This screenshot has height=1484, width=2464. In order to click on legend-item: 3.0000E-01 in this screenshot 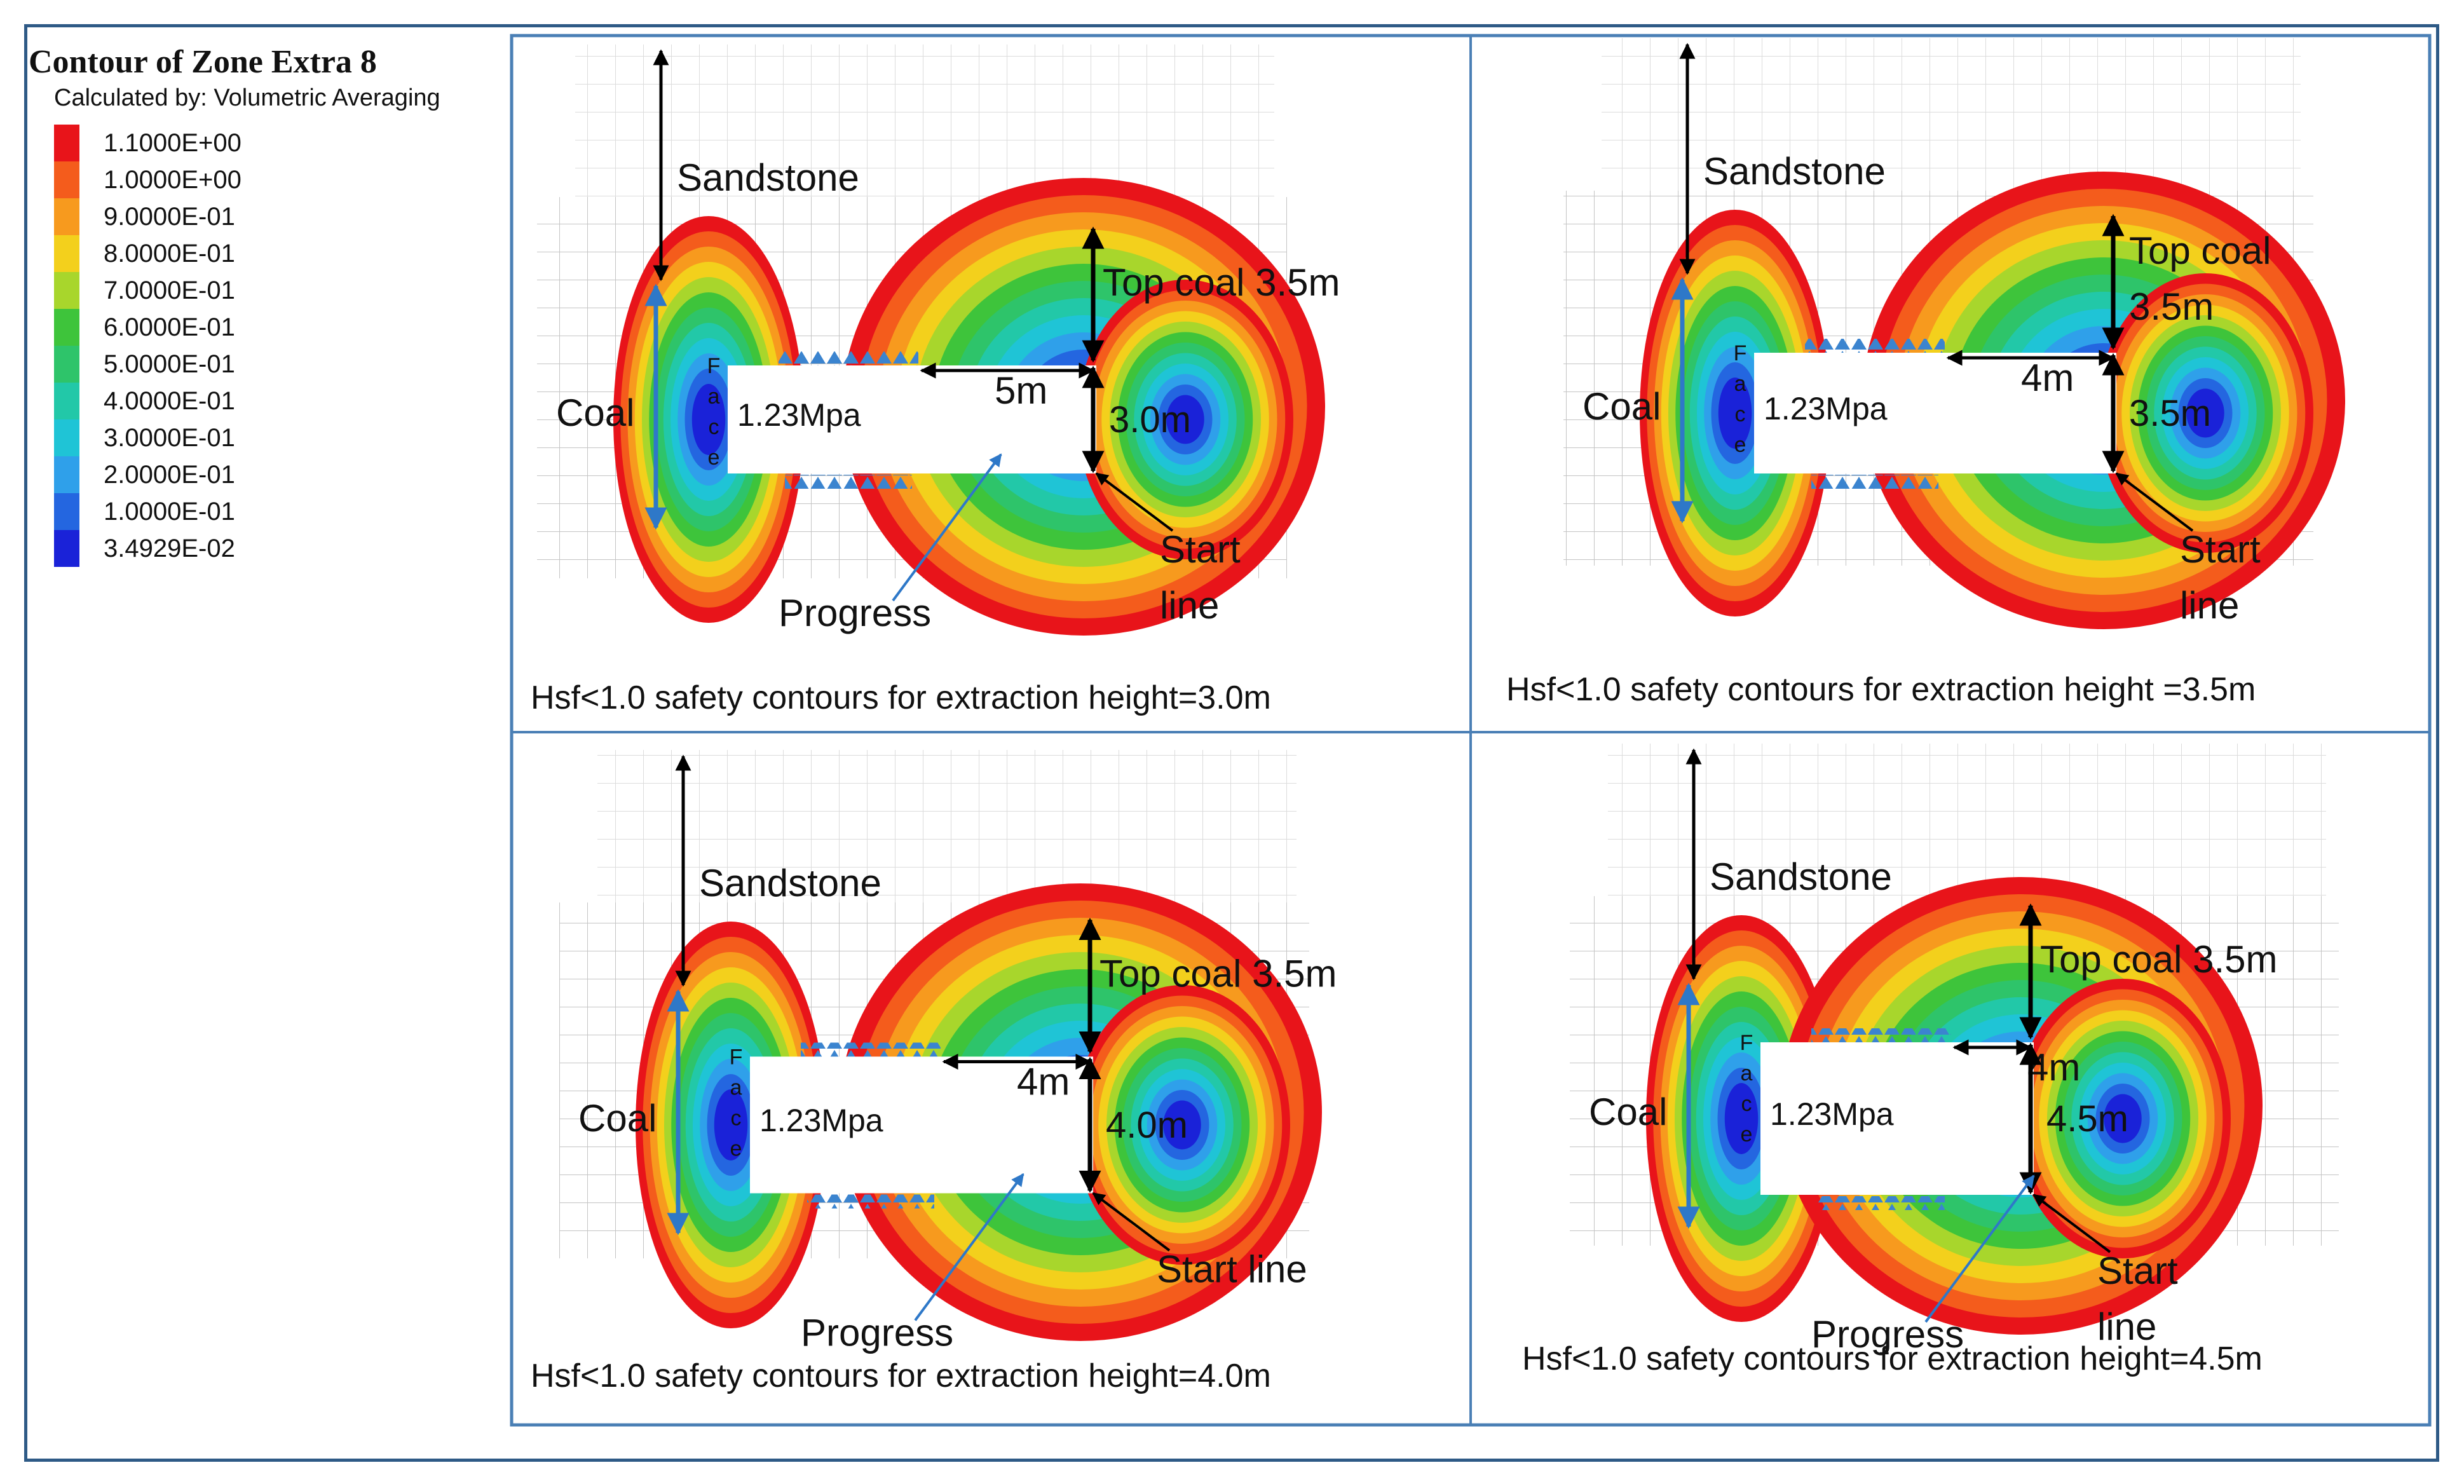, I will do `click(283, 438)`.